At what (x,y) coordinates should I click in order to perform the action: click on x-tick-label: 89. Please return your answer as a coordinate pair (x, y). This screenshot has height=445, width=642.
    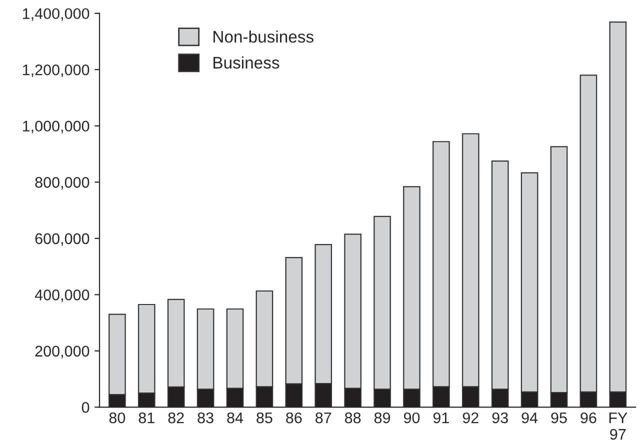
    Looking at the image, I should click on (382, 418).